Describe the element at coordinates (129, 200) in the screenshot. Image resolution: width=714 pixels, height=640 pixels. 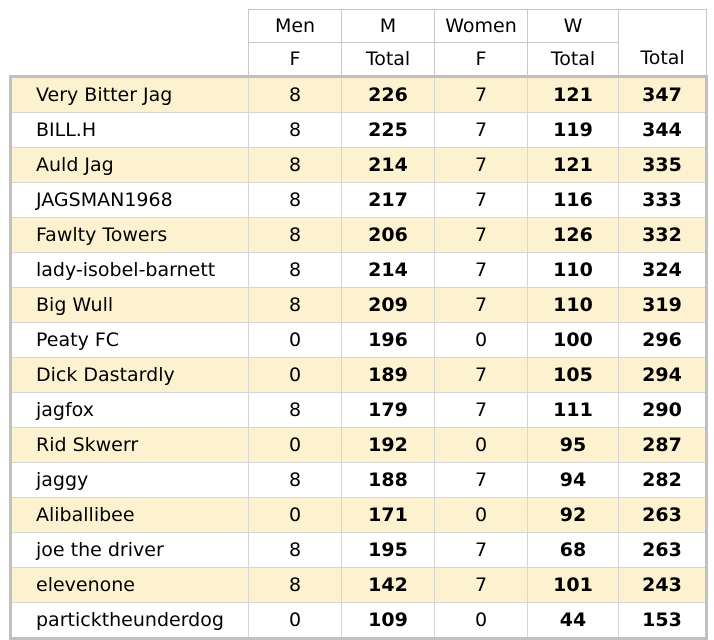
I see `player-name: JAGSMAN1968` at that location.